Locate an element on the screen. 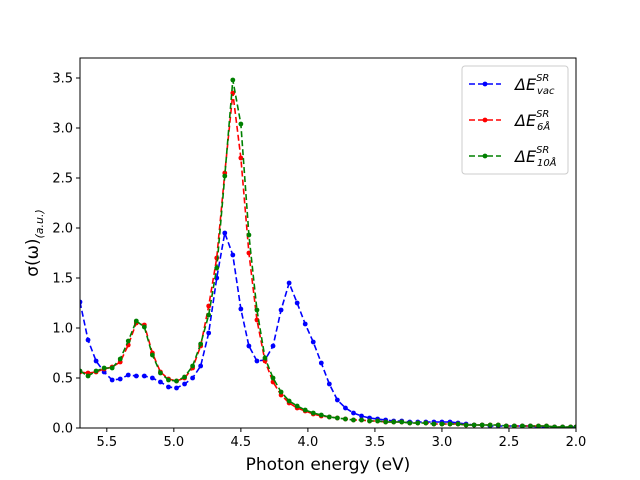  y-tick-label: 3.5 is located at coordinates (62, 79).